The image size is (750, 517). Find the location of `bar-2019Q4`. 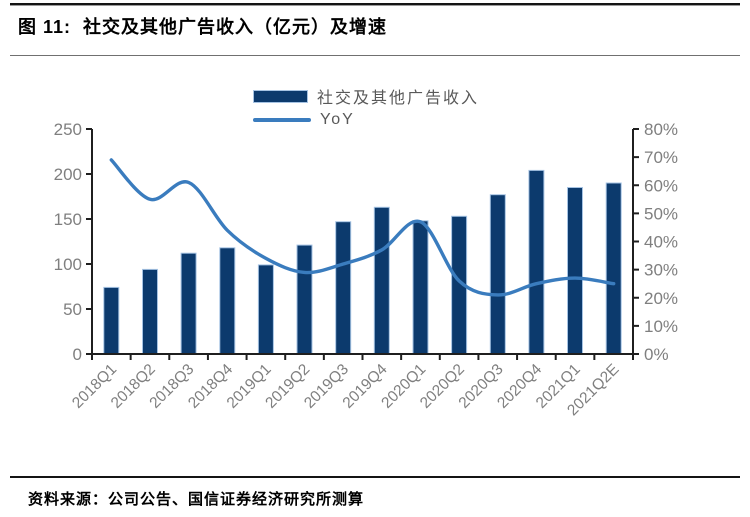

bar-2019Q4 is located at coordinates (381, 280).